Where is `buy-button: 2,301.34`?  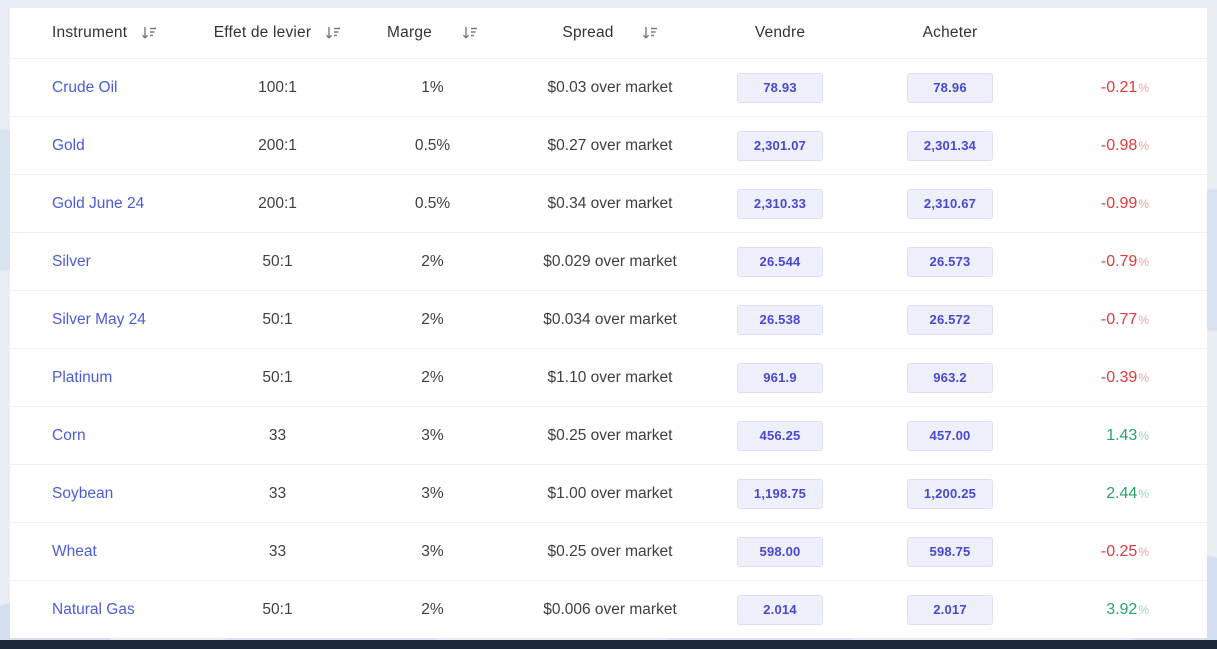
buy-button: 2,301.34 is located at coordinates (950, 145).